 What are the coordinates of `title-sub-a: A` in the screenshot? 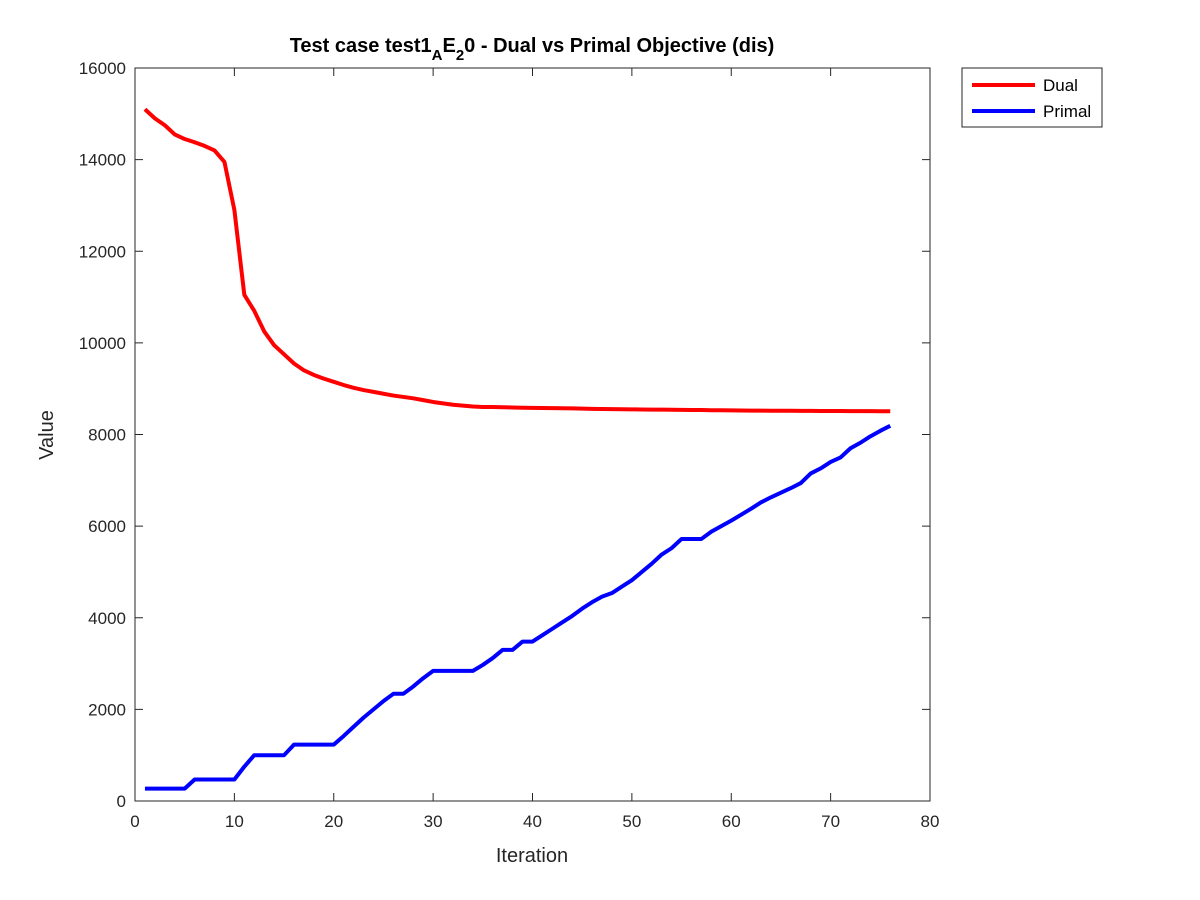 It's located at (437, 55).